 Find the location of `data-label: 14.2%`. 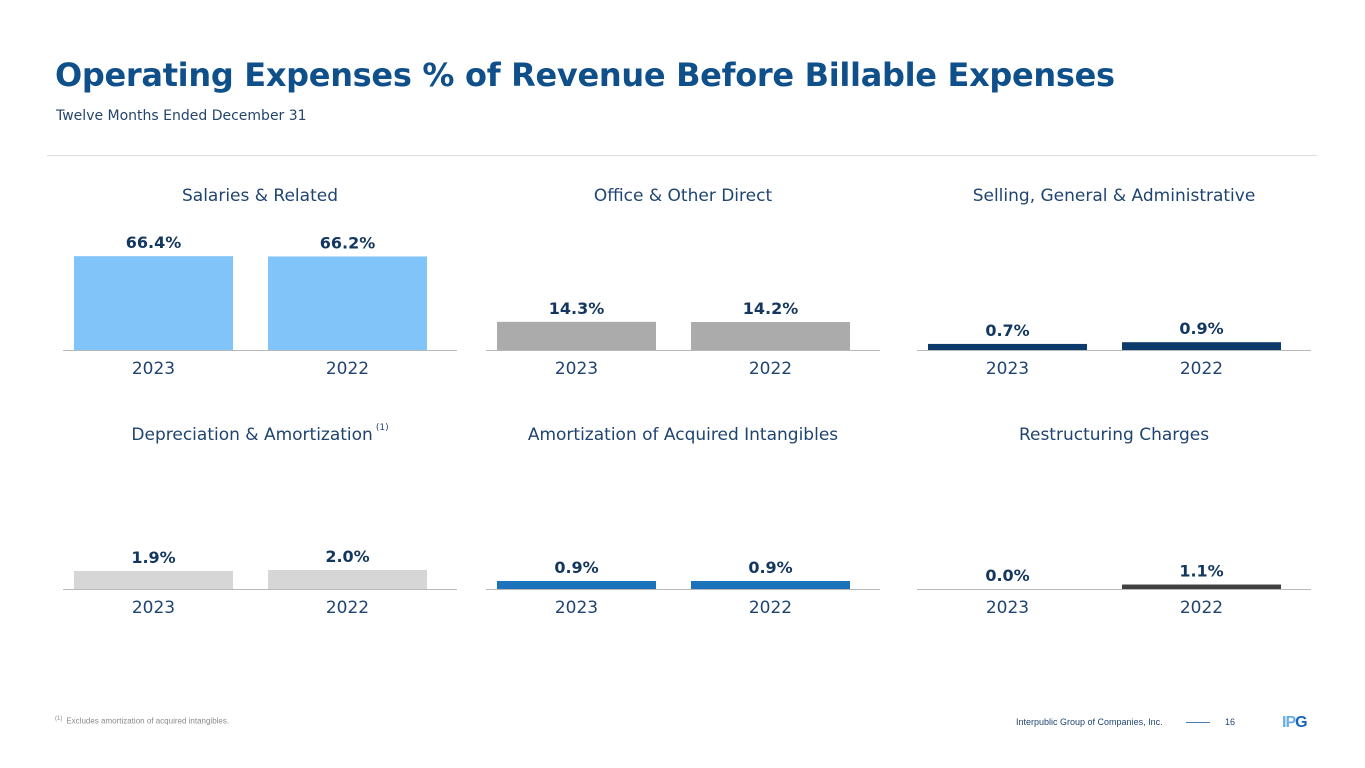

data-label: 14.2% is located at coordinates (771, 308).